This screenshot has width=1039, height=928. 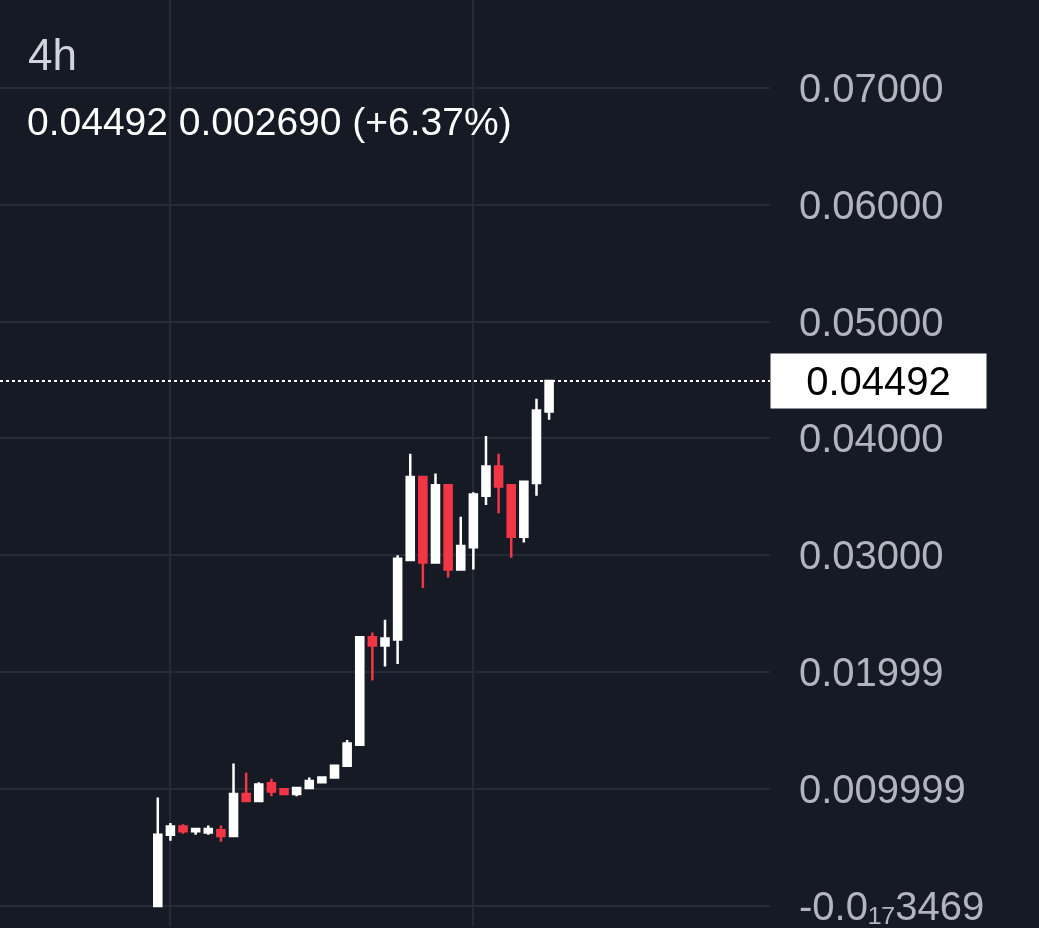 What do you see at coordinates (269, 121) in the screenshot?
I see `text: 0.04492 0.002690 (+6.37%)` at bounding box center [269, 121].